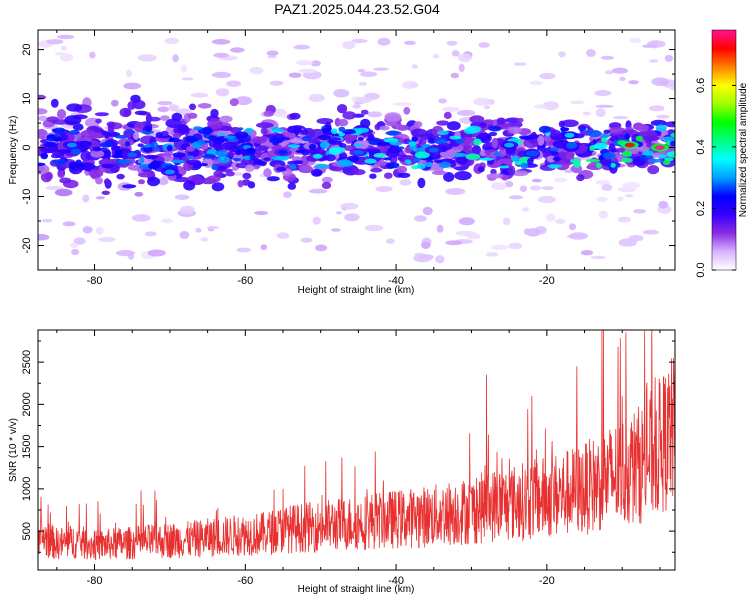 The height and width of the screenshot is (600, 750). Describe the element at coordinates (27, 446) in the screenshot. I see `tick-label: 1500` at that location.